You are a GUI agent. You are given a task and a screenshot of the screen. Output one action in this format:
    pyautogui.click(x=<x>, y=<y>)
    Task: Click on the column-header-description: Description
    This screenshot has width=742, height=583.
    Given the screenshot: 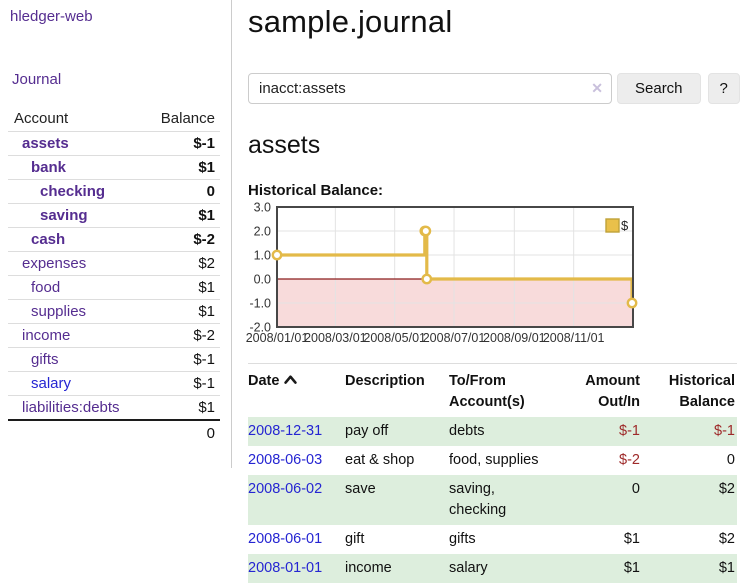 What is the action you would take?
    pyautogui.click(x=385, y=381)
    